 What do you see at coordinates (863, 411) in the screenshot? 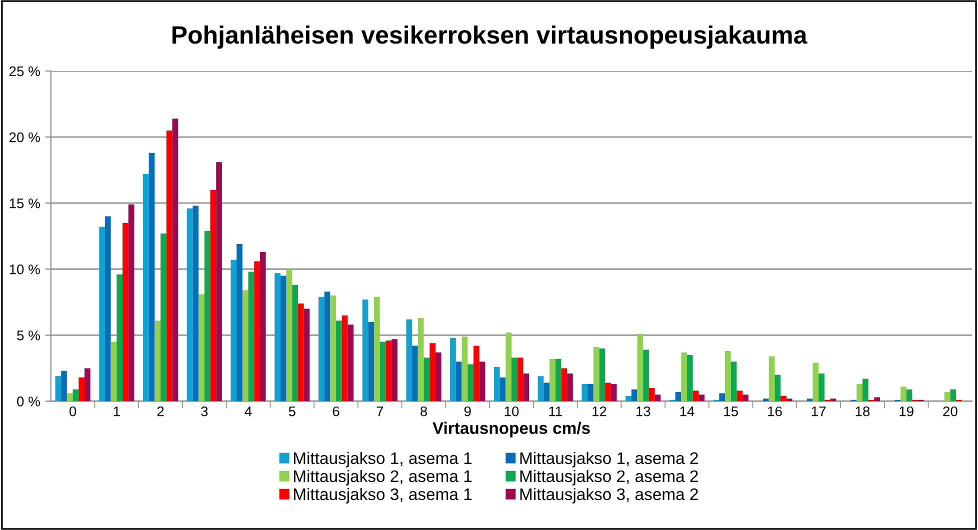
I see `x-tick-label: 18` at bounding box center [863, 411].